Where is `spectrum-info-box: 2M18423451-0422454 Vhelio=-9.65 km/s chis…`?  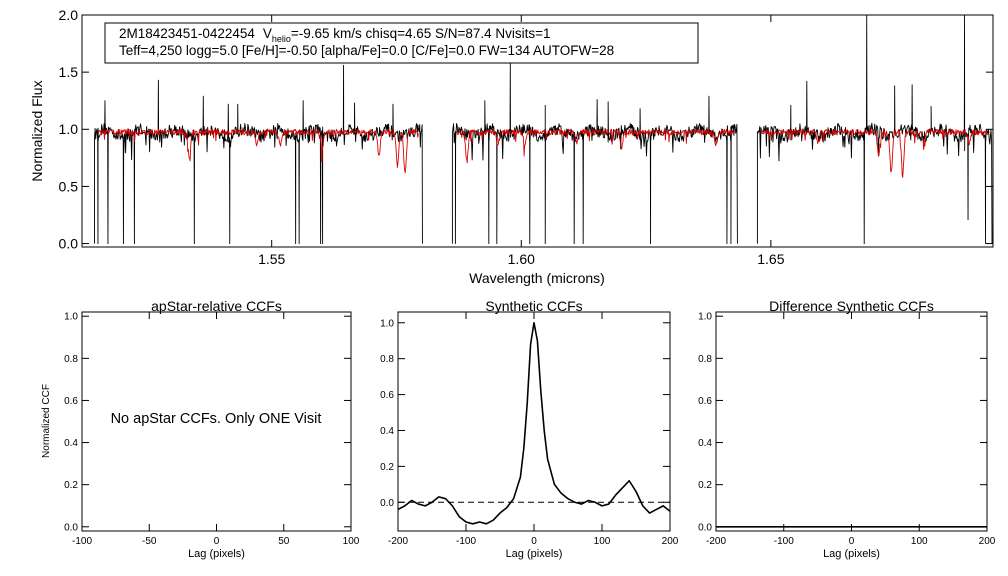
spectrum-info-box: 2M18423451-0422454 Vhelio=-9.65 km/s chis… is located at coordinates (401, 43).